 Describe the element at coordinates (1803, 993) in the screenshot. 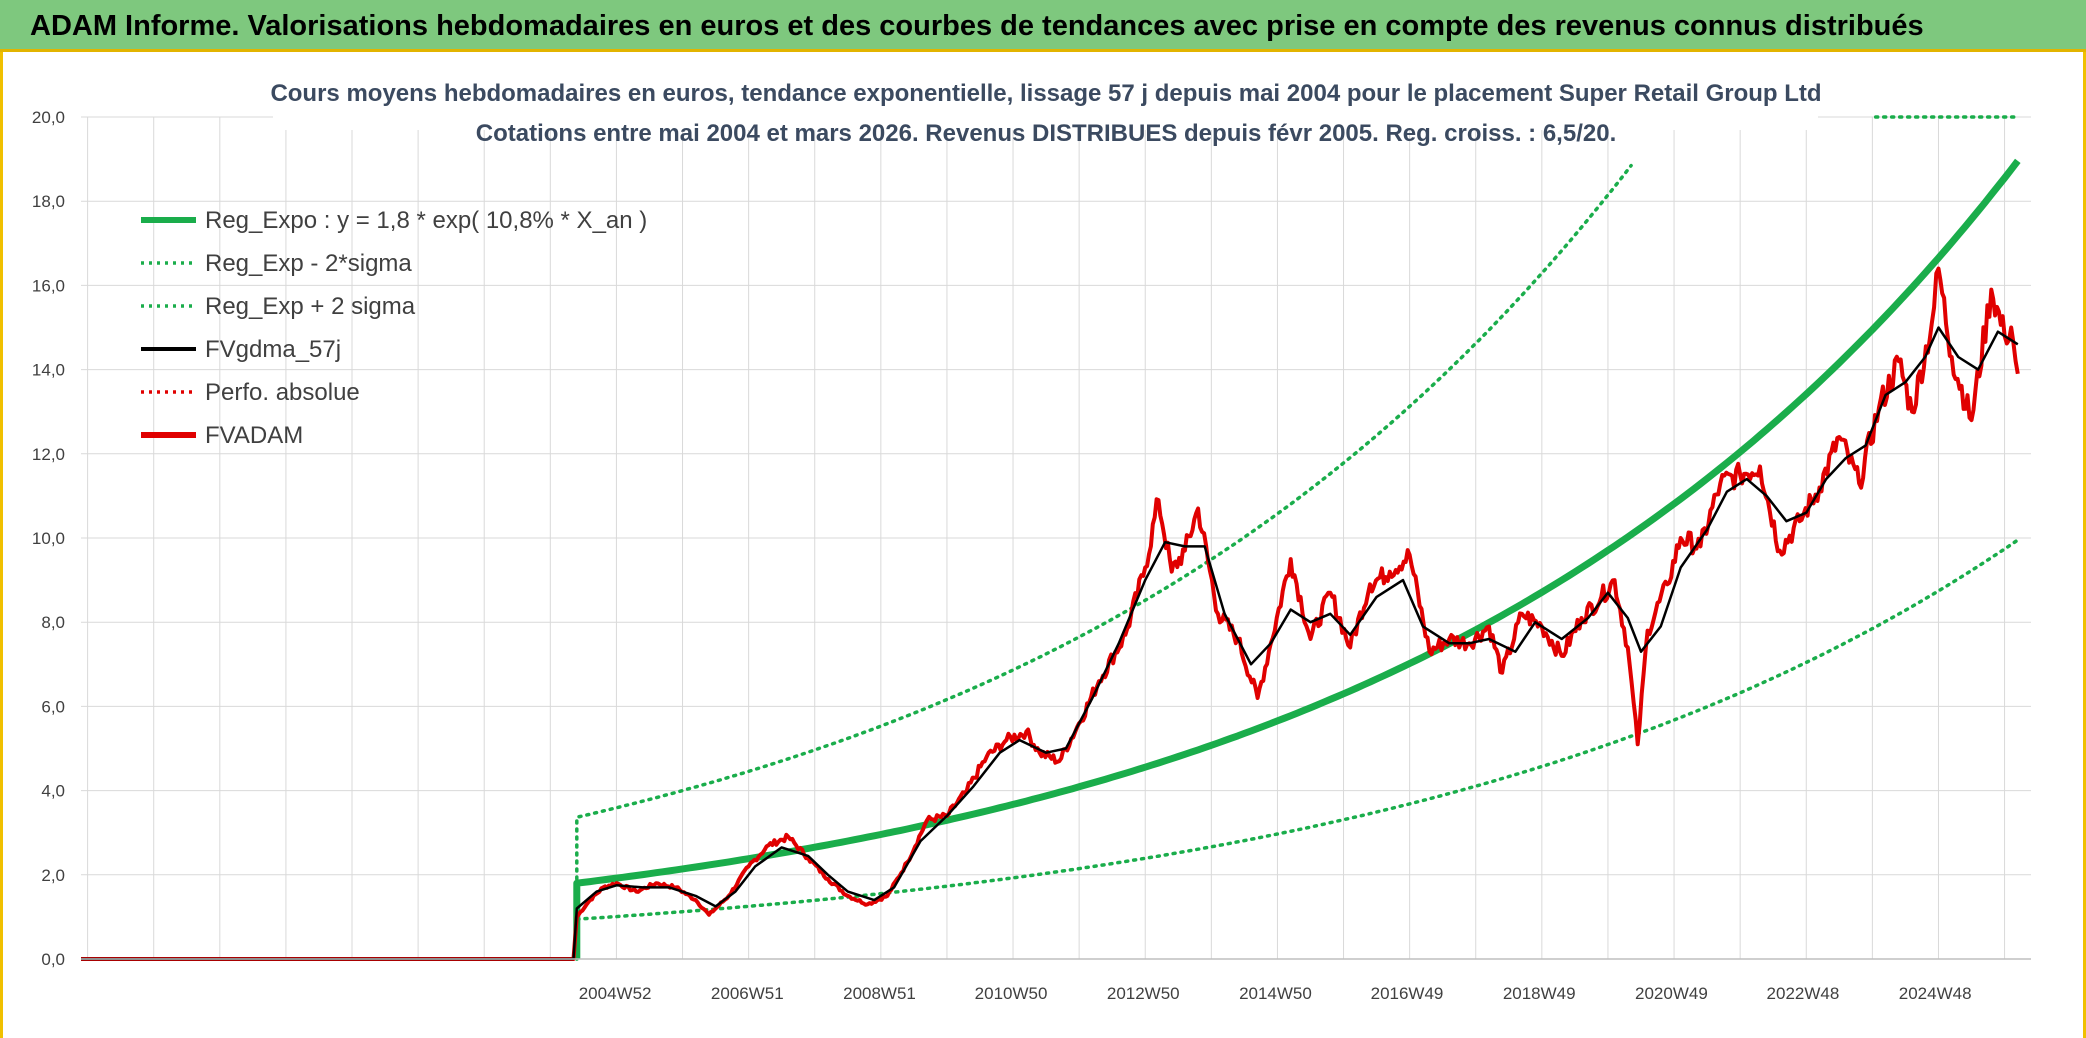

I see `x-tick-label: 2022W48` at that location.